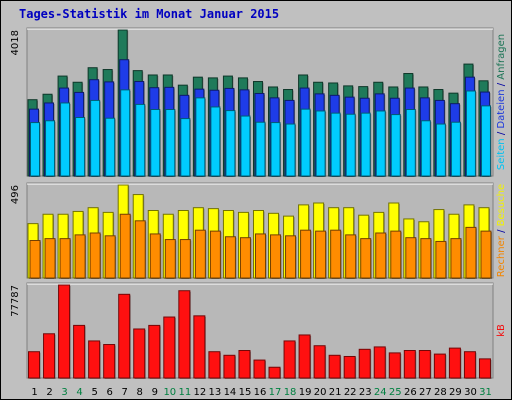 This screenshot has width=512, height=400. I want to click on x-tick-label-day-10: 10, so click(169, 392).